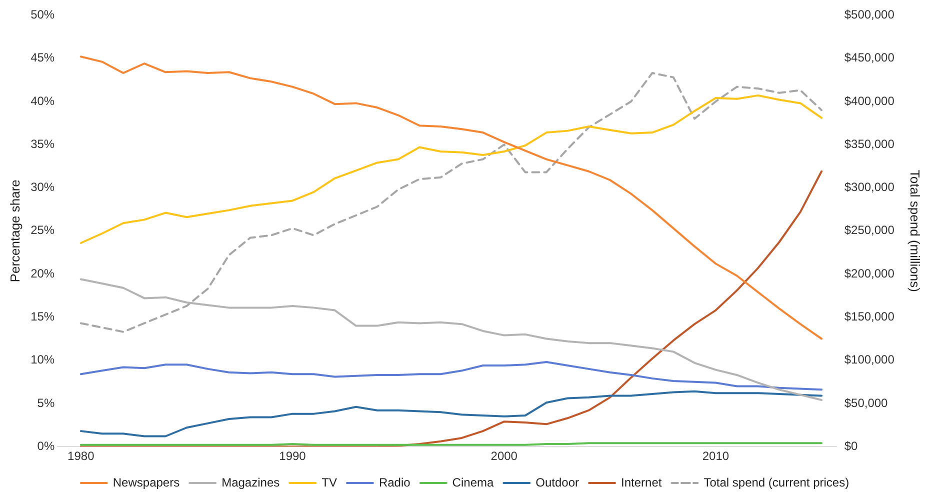 Image resolution: width=932 pixels, height=501 pixels. What do you see at coordinates (869, 187) in the screenshot?
I see `y2-tick-label: $300,000` at bounding box center [869, 187].